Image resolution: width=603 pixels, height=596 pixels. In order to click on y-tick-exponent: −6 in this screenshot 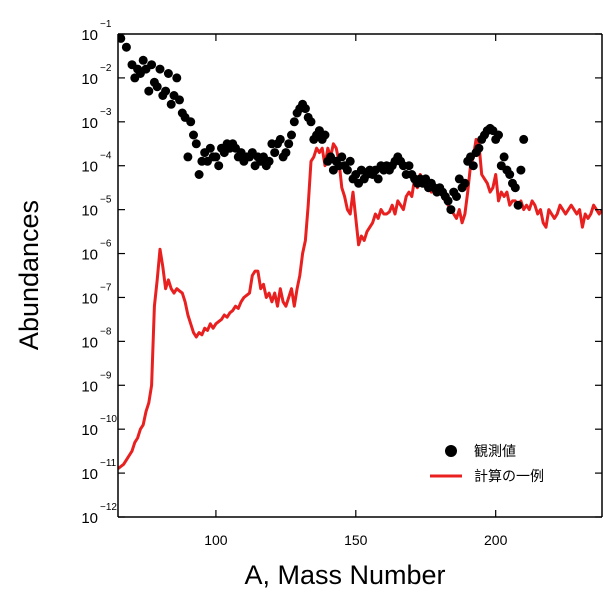, I will do `click(106, 244)`.